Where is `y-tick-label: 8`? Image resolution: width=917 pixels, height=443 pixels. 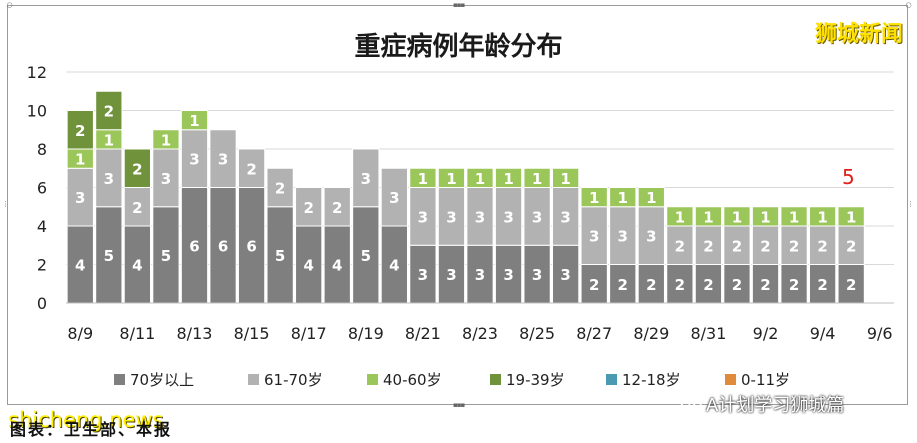 y-tick-label: 8 is located at coordinates (42, 149).